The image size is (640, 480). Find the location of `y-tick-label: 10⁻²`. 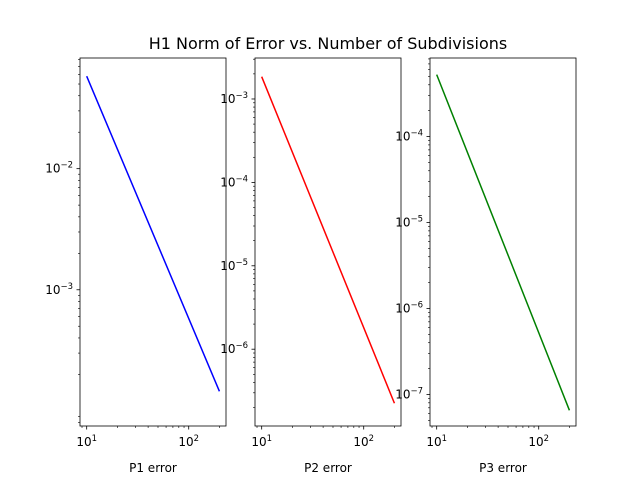

y-tick-label: 10⁻² is located at coordinates (59, 168).